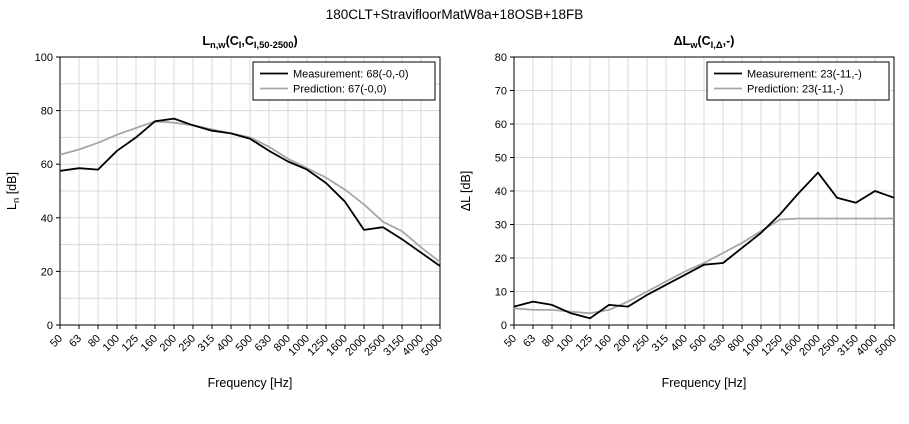 Image resolution: width=909 pixels, height=424 pixels. What do you see at coordinates (13, 191) in the screenshot?
I see `y-axis-label: Ln [dB]` at bounding box center [13, 191].